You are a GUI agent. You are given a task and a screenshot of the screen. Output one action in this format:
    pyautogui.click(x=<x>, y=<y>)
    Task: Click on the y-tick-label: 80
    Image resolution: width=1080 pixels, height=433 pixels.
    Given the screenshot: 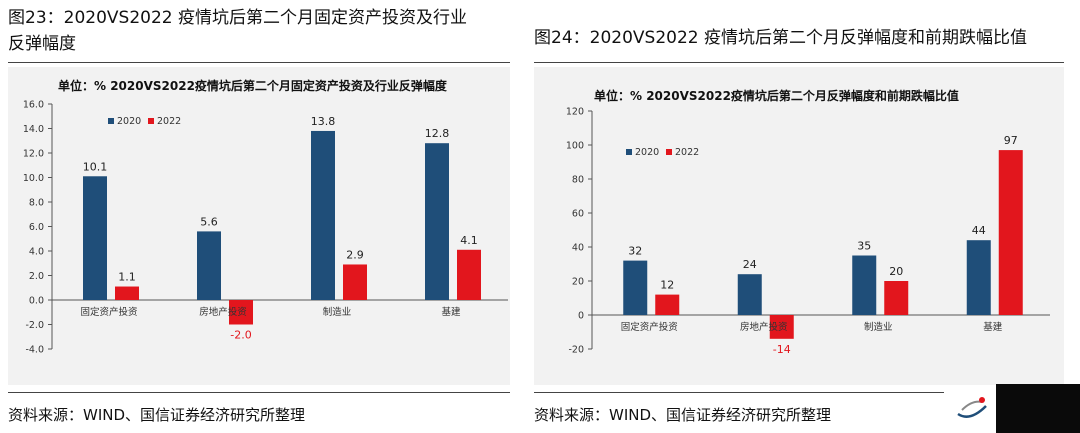 What is the action you would take?
    pyautogui.click(x=578, y=180)
    